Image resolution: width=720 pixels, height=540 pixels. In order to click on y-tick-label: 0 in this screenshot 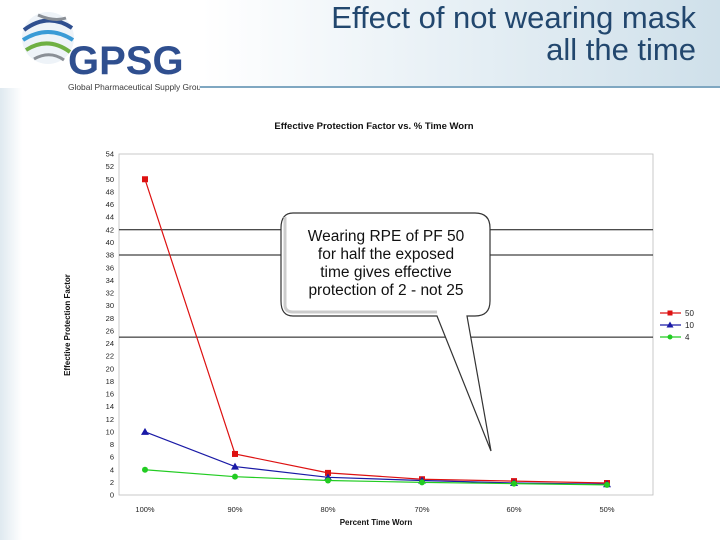, I will do `click(112, 495)`.